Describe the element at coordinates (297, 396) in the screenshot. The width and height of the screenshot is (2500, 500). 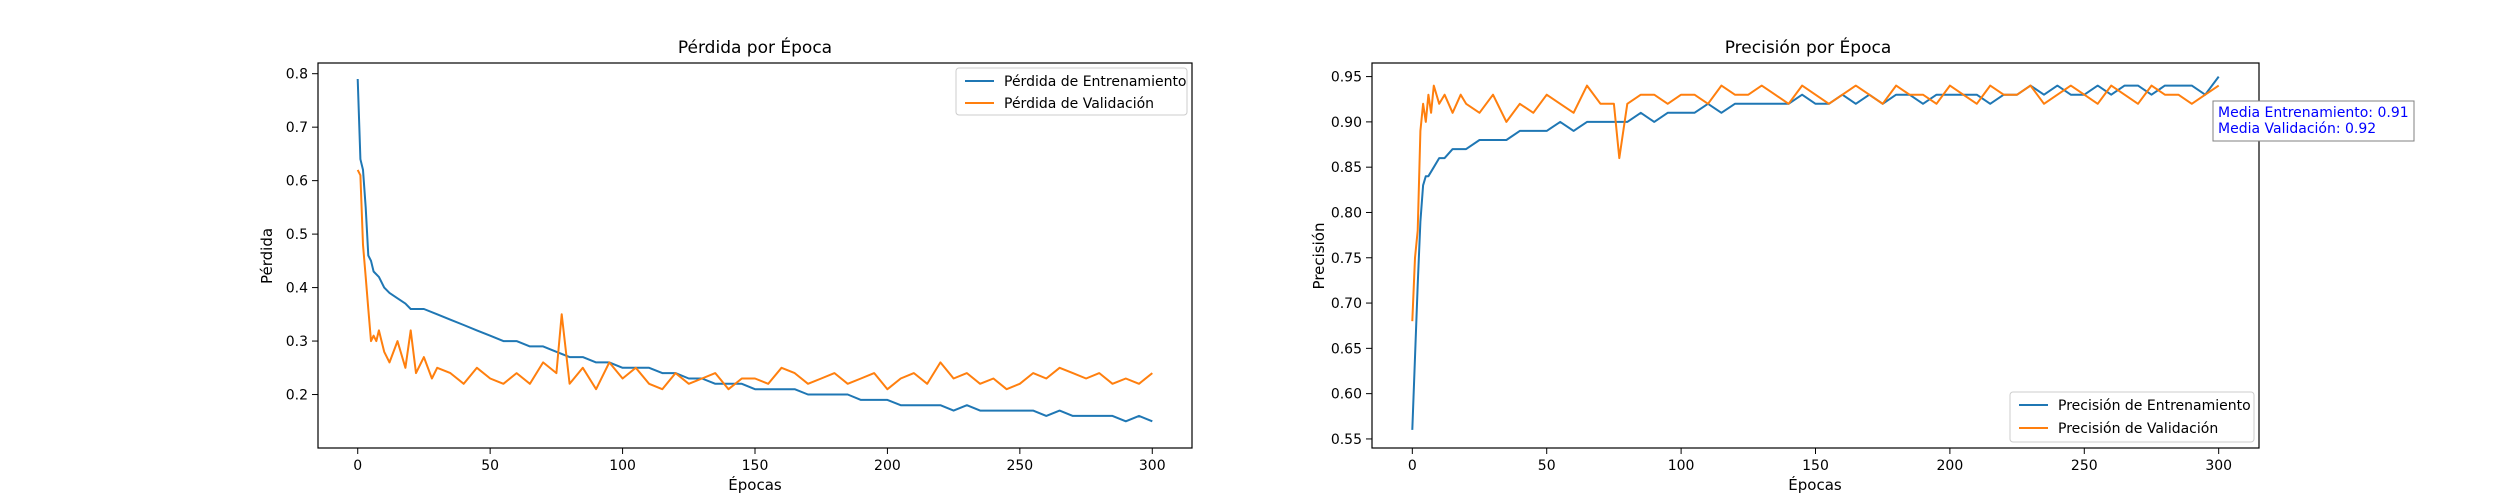
I see `loss-chart-y-tick-label: 0.2` at that location.